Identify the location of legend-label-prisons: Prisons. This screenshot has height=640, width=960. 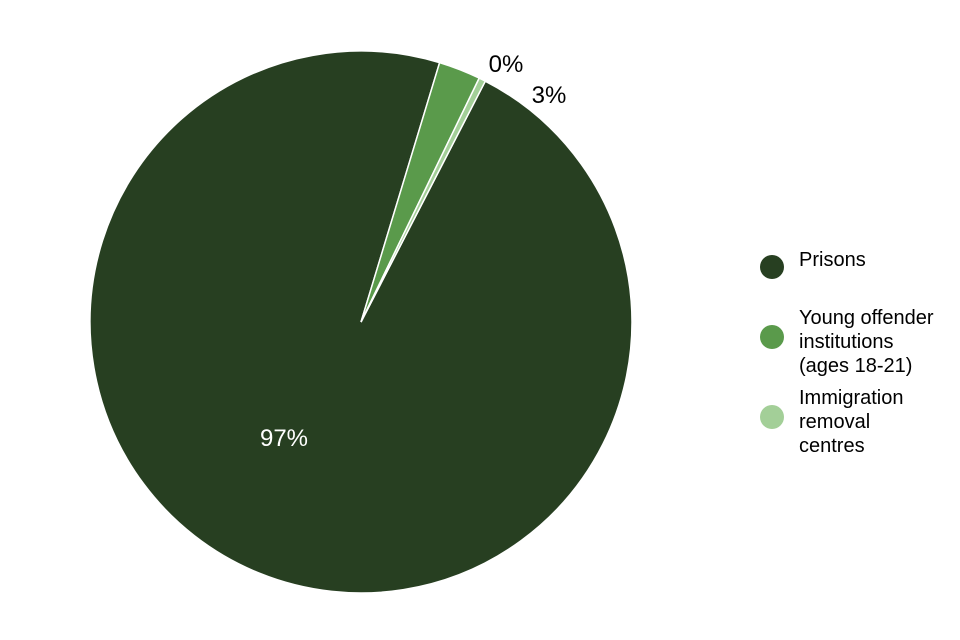
(832, 260).